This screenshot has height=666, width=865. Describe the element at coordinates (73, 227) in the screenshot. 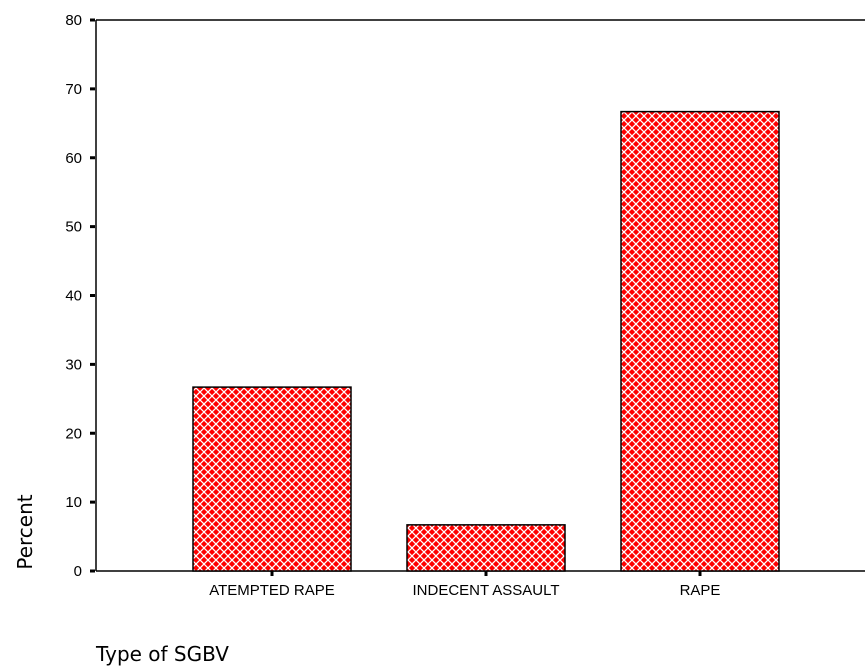

I see `y-tick-label: 50` at that location.